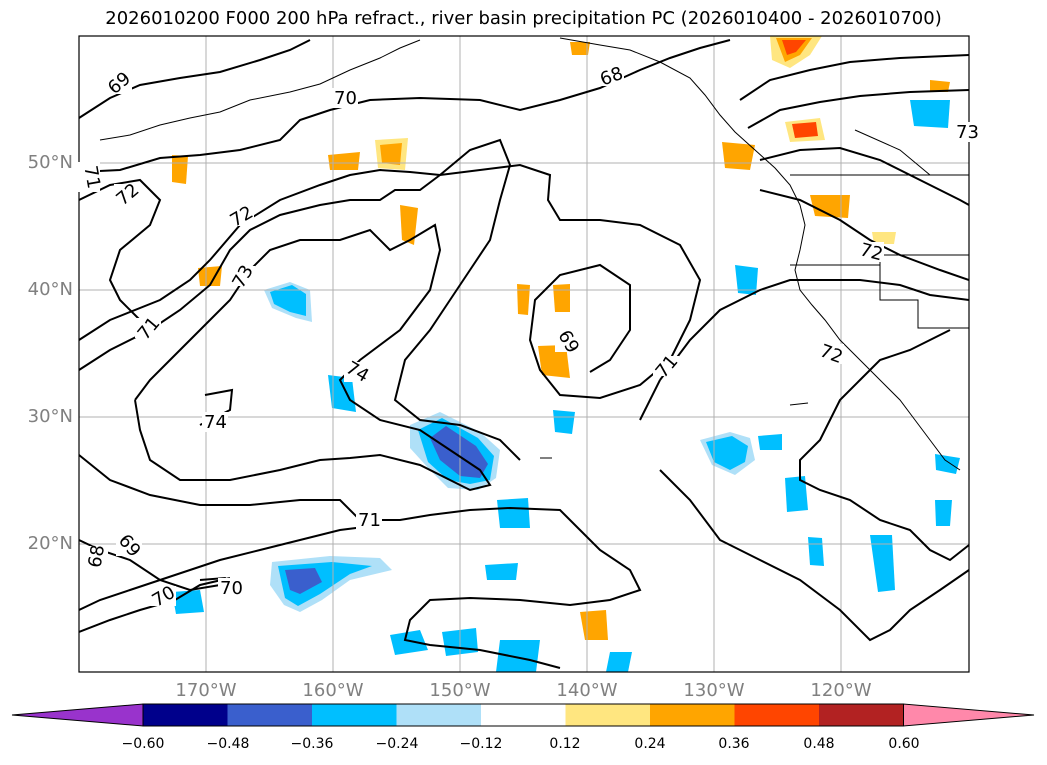  What do you see at coordinates (206, 690) in the screenshot?
I see `lon-label-170w: 170°W` at bounding box center [206, 690].